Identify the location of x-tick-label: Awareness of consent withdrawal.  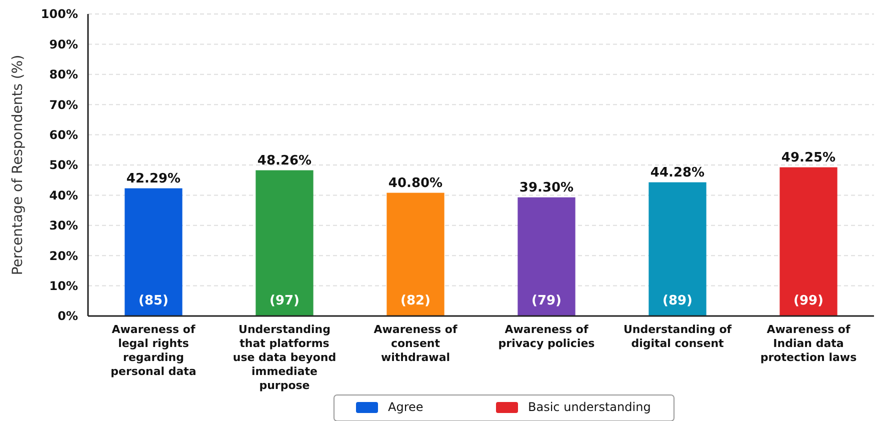
(416, 343).